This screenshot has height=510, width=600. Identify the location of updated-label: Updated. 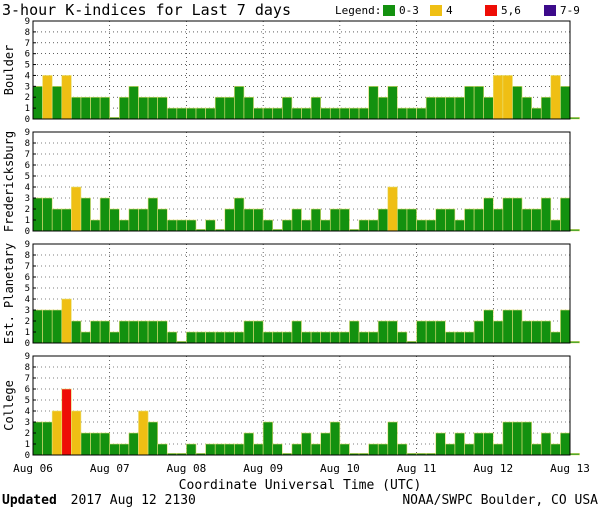
(29, 500).